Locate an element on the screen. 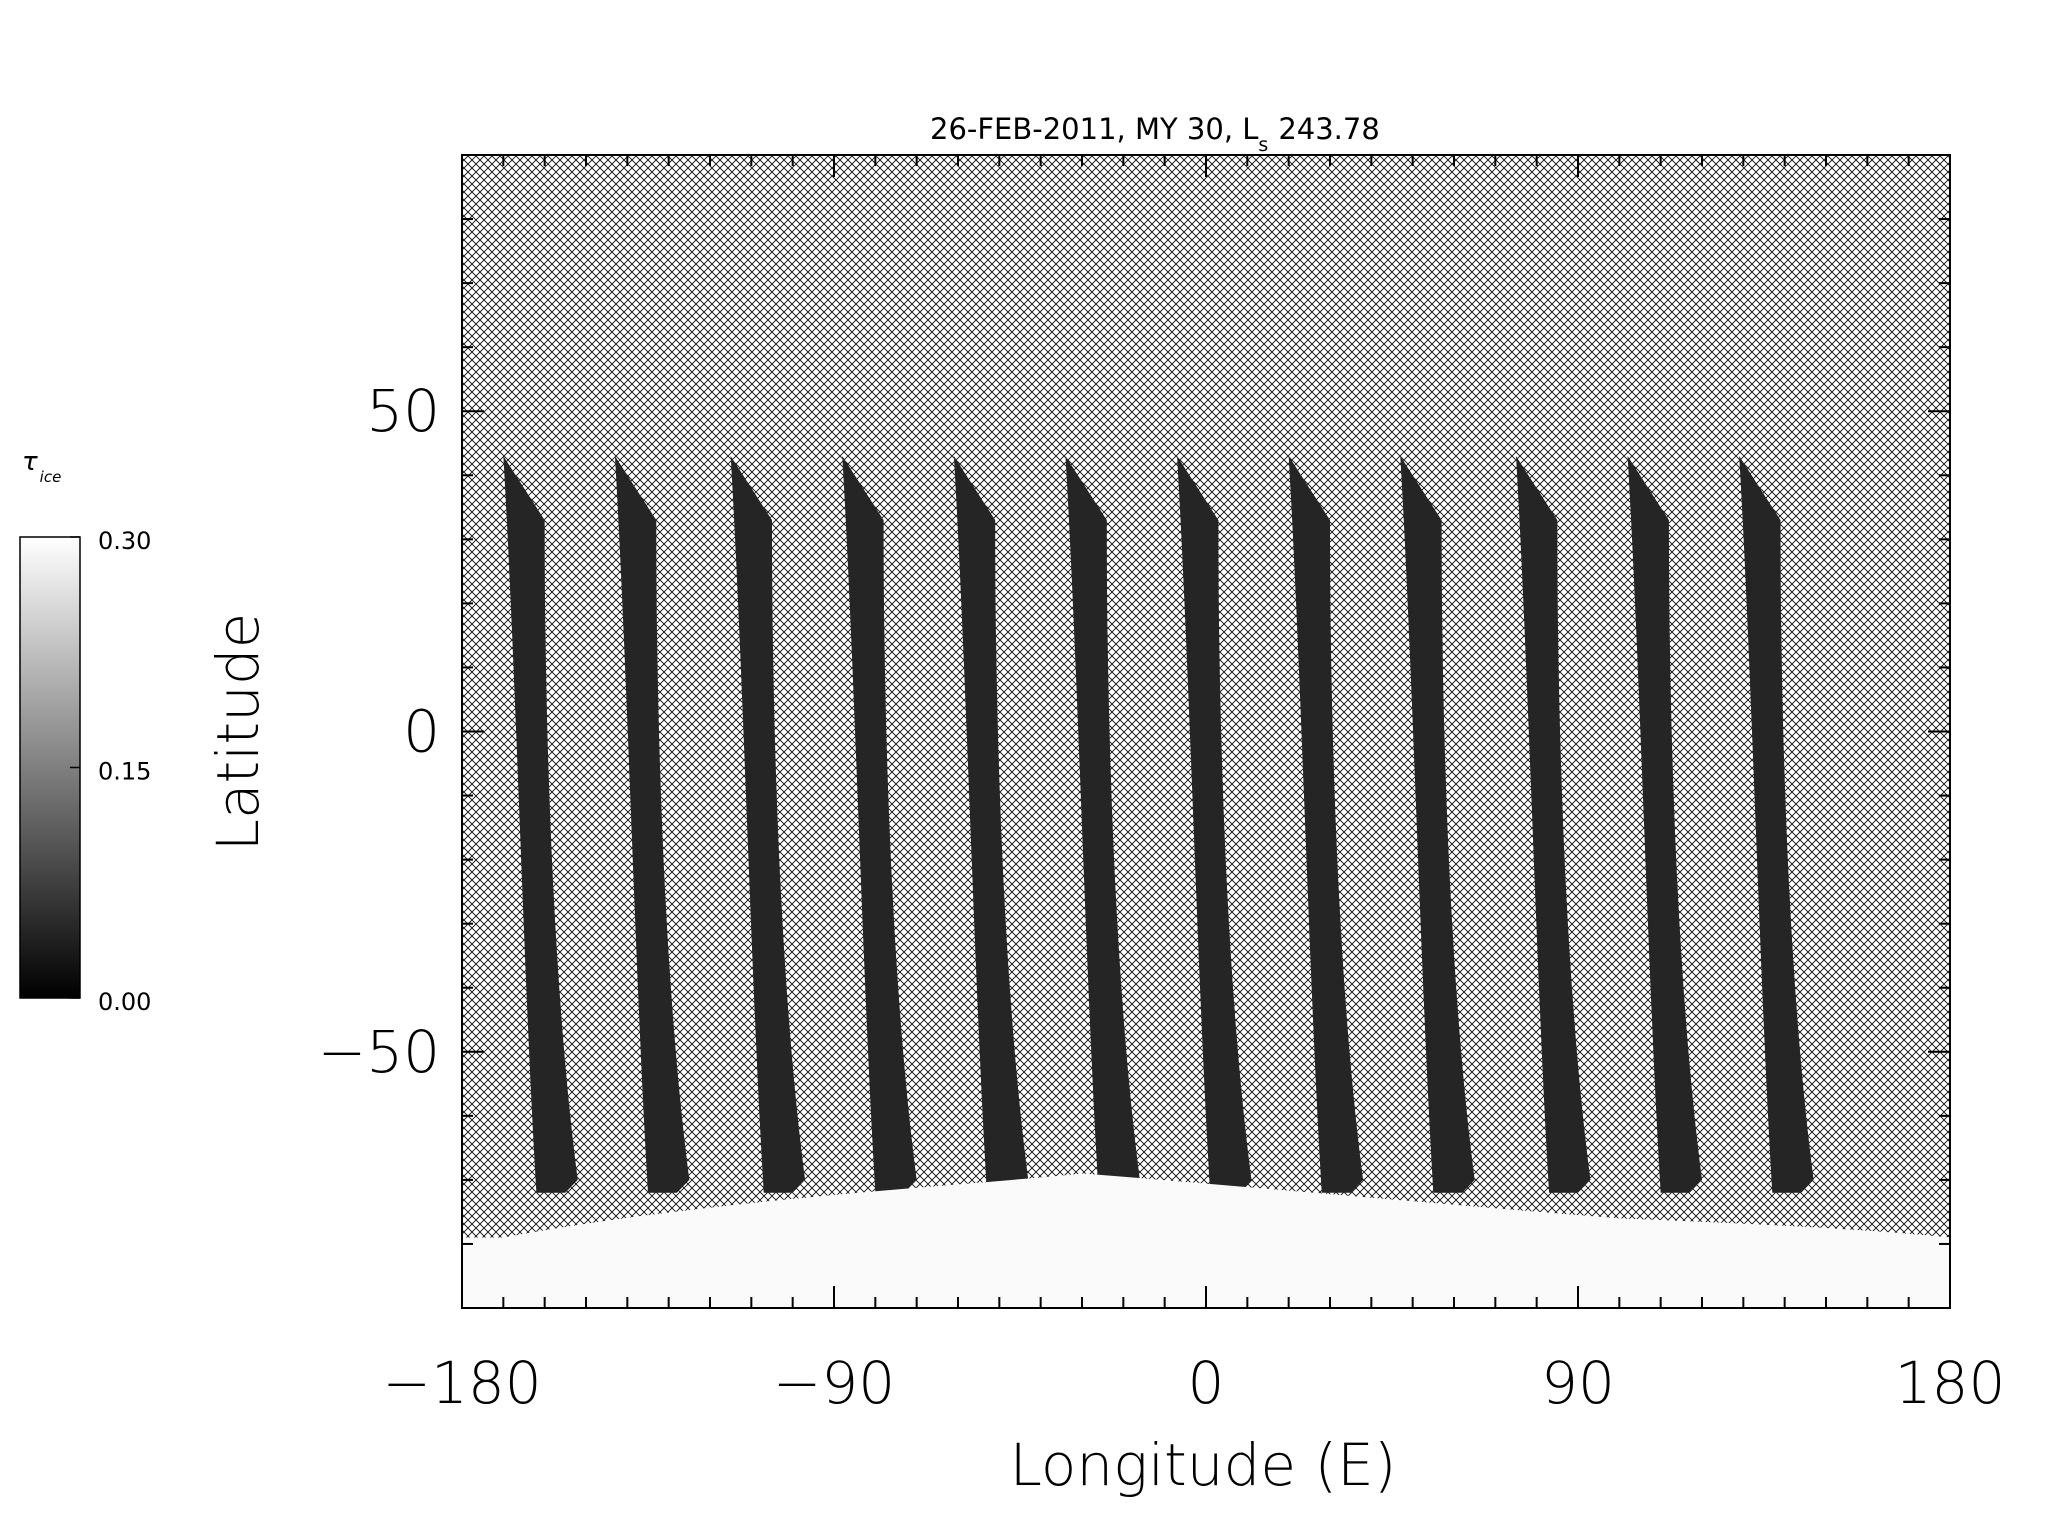 The height and width of the screenshot is (1536, 2048). chart-title-value: 243.78 is located at coordinates (1328, 129).